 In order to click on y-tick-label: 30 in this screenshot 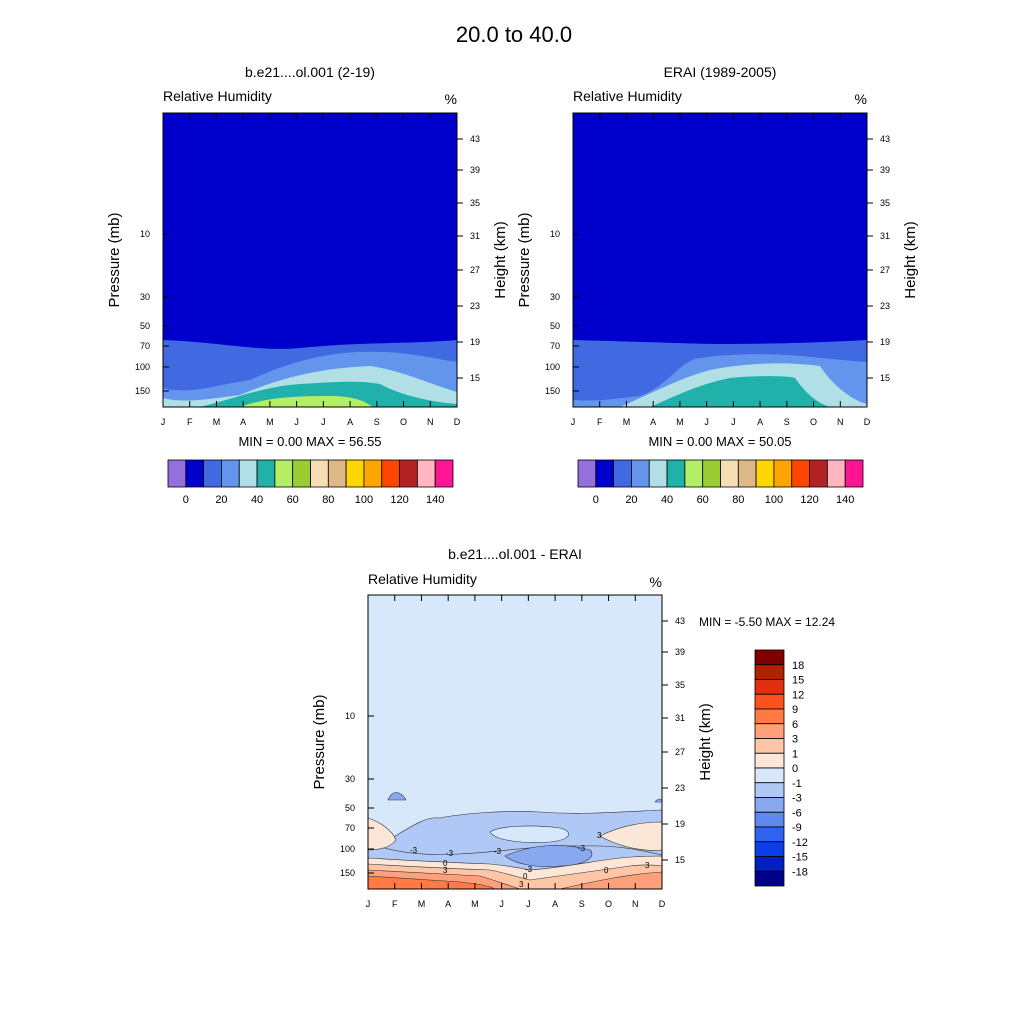, I will do `click(555, 297)`.